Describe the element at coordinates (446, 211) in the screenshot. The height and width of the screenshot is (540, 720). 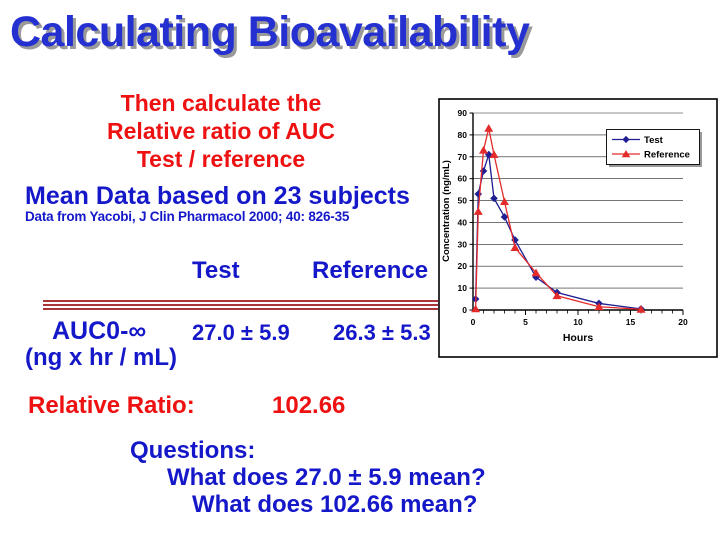
I see `y-axis-title: Concentration (ng/mL)` at that location.